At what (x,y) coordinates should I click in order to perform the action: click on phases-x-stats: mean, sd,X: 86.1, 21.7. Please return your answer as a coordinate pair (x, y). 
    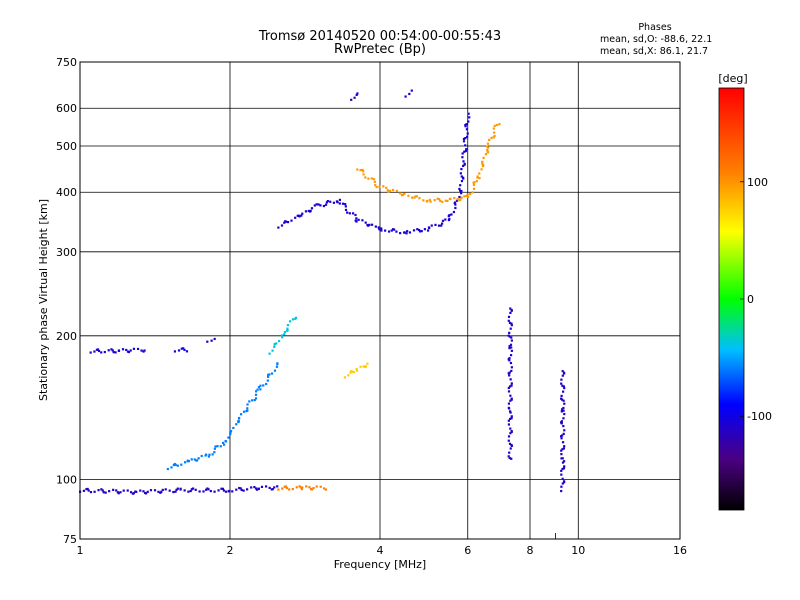
    Looking at the image, I should click on (654, 51).